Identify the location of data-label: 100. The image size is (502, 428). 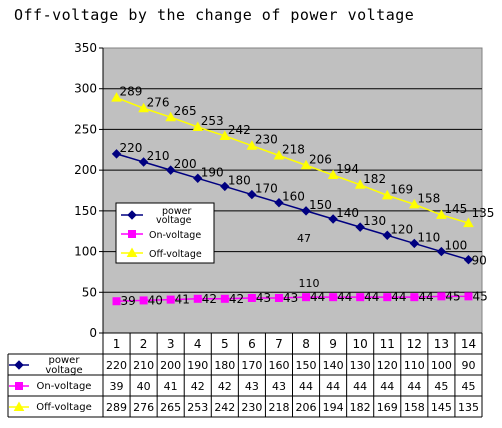
(455, 246).